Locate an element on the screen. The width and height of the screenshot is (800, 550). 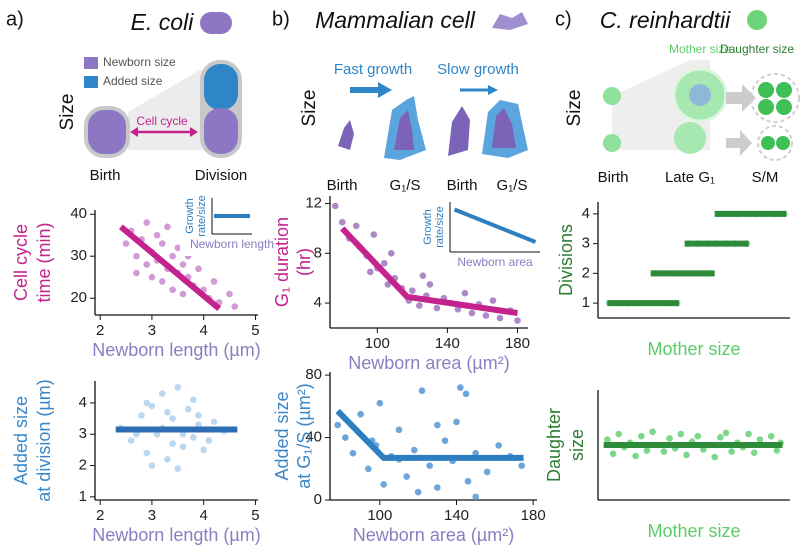
x-tick-label: 100 is located at coordinates (377, 343).